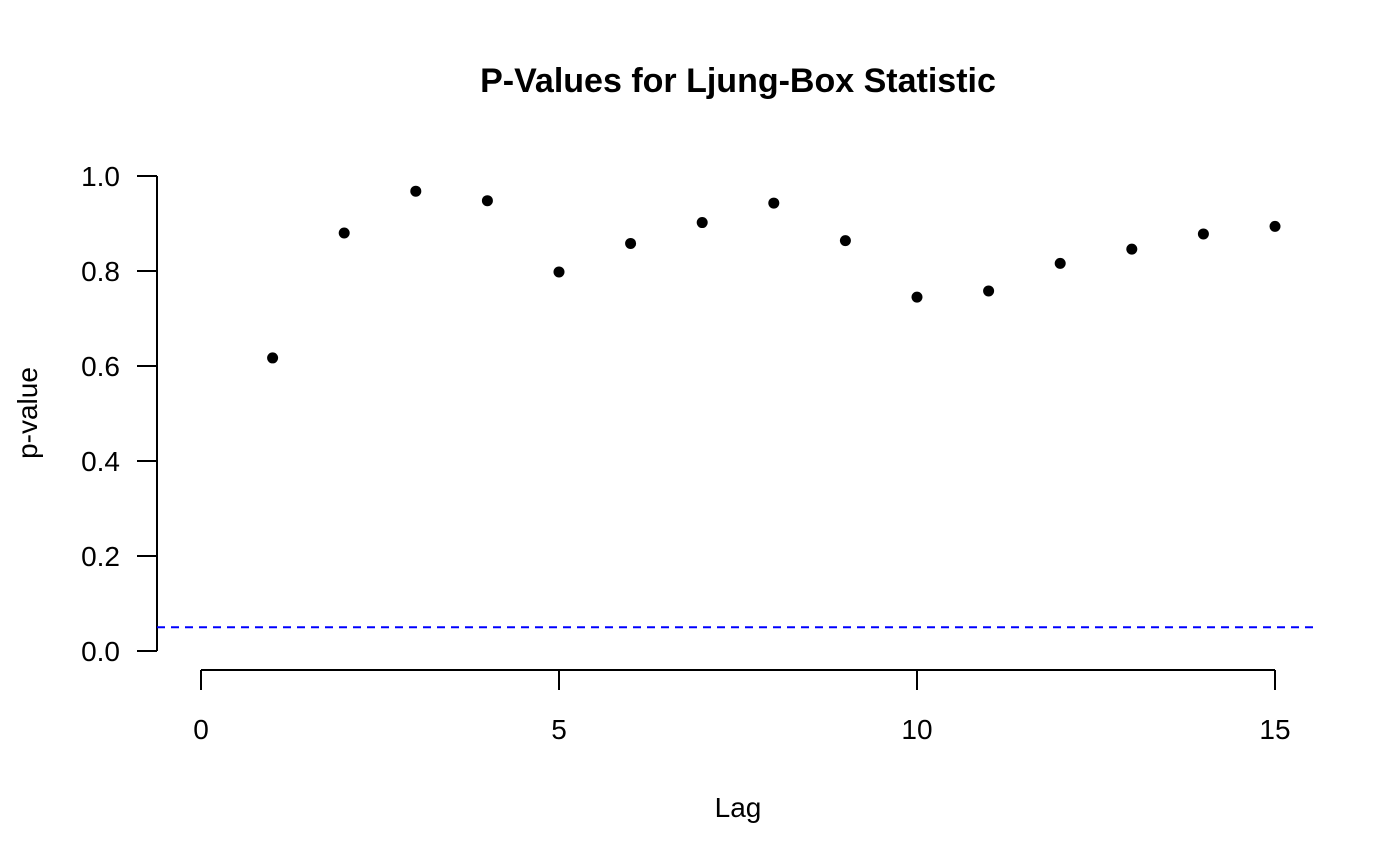 The height and width of the screenshot is (866, 1400). Describe the element at coordinates (100, 271) in the screenshot. I see `y-tick-label: 0.8` at that location.